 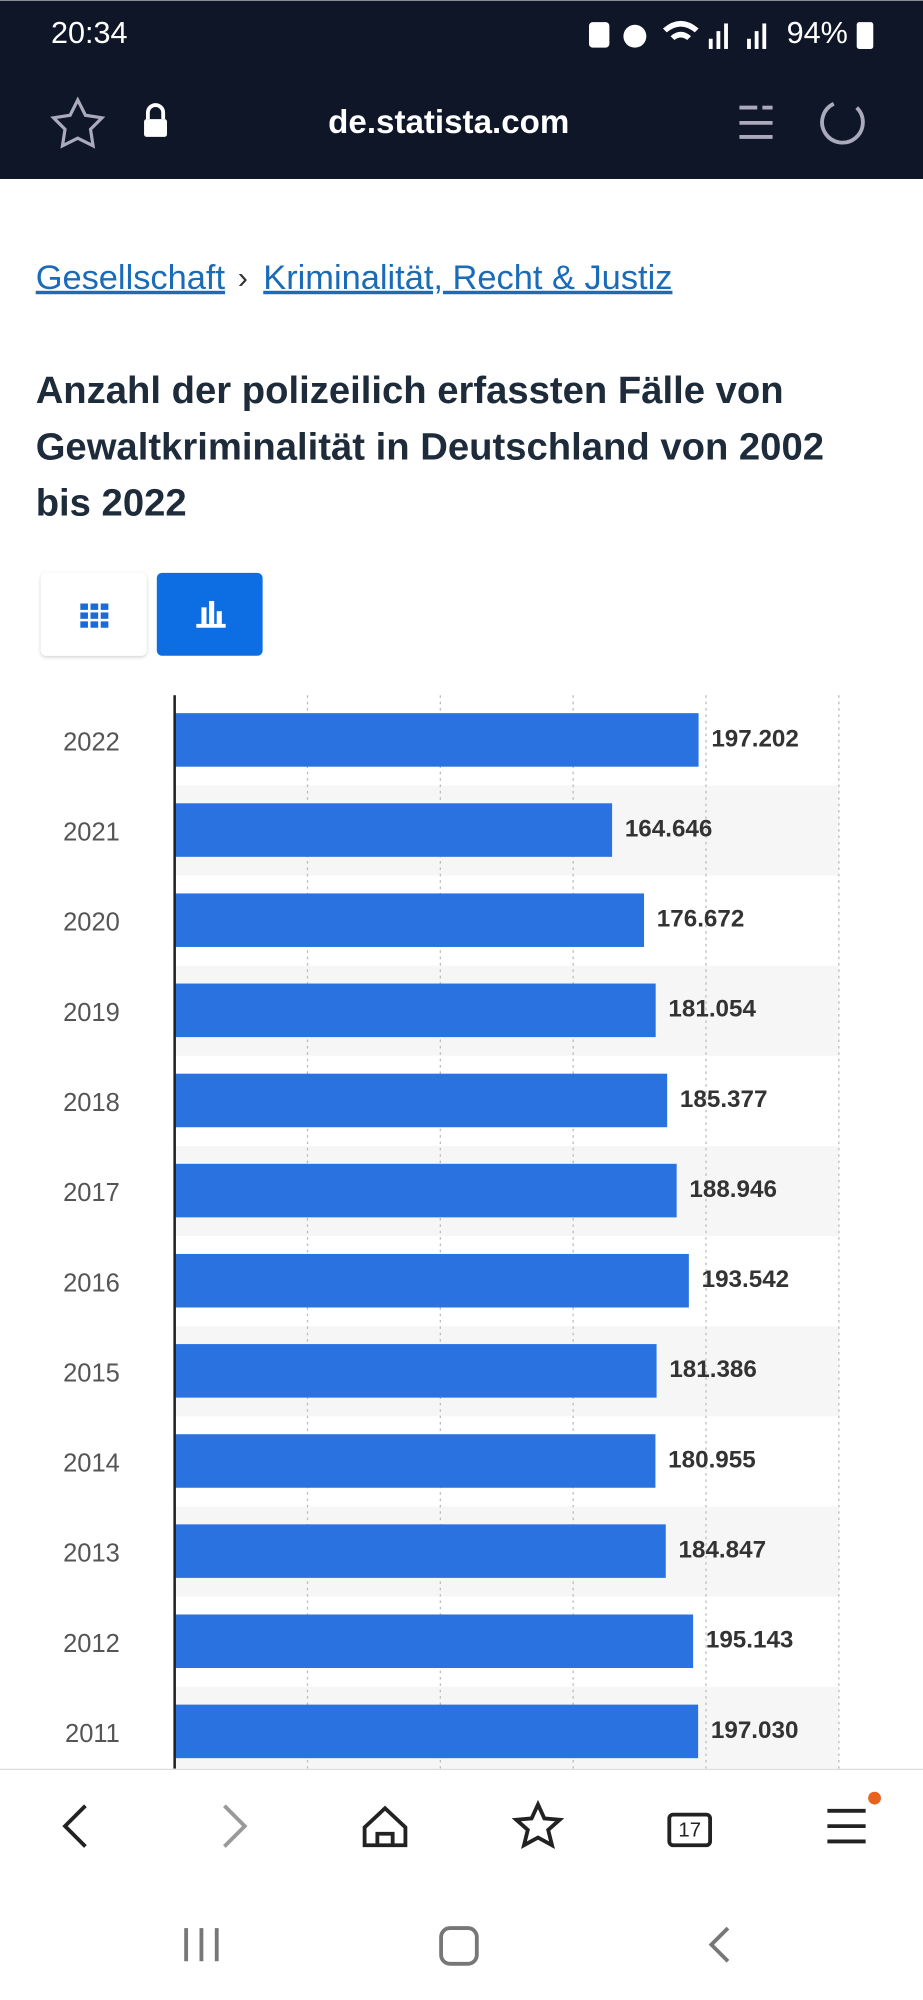 I want to click on category-label: 2018, so click(x=91, y=1103).